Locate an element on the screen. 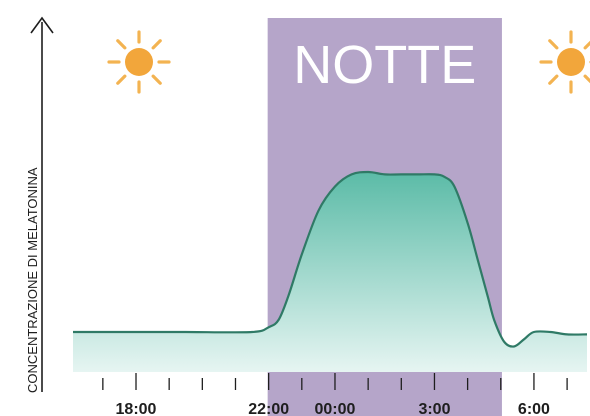 The width and height of the screenshot is (590, 416). y-axis-arrow is located at coordinates (42, 25).